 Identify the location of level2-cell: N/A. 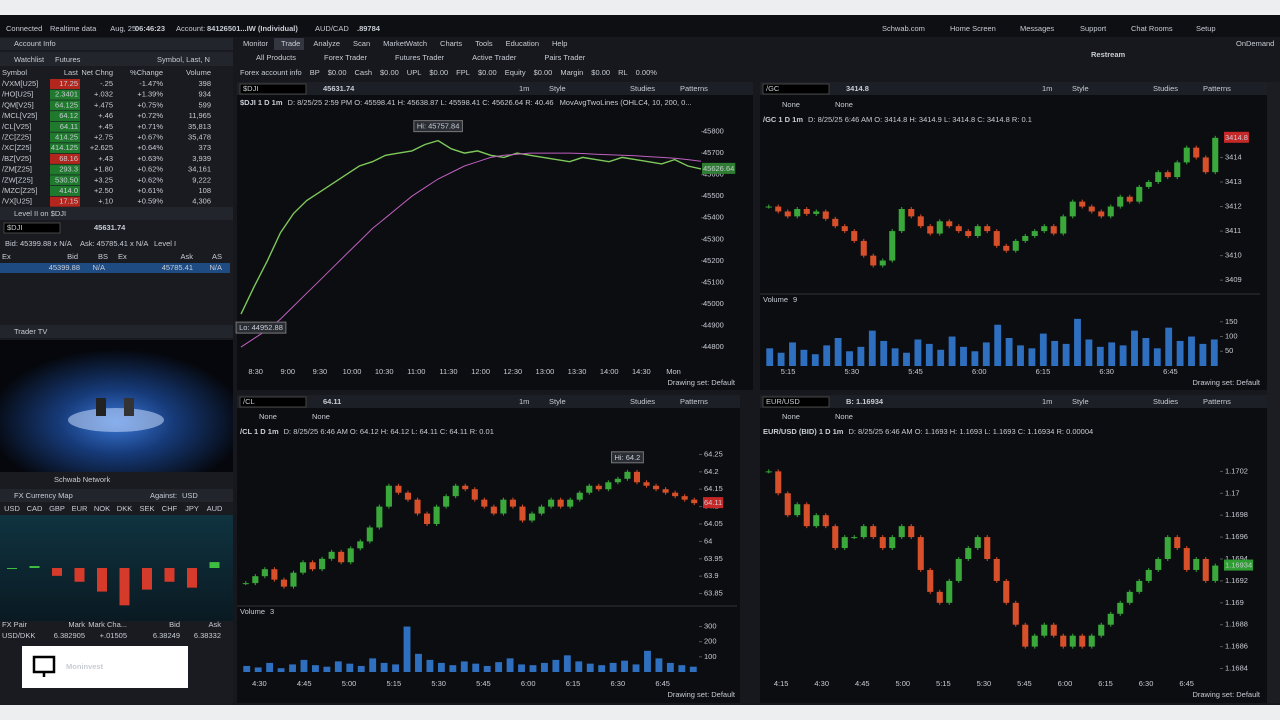
(215, 267).